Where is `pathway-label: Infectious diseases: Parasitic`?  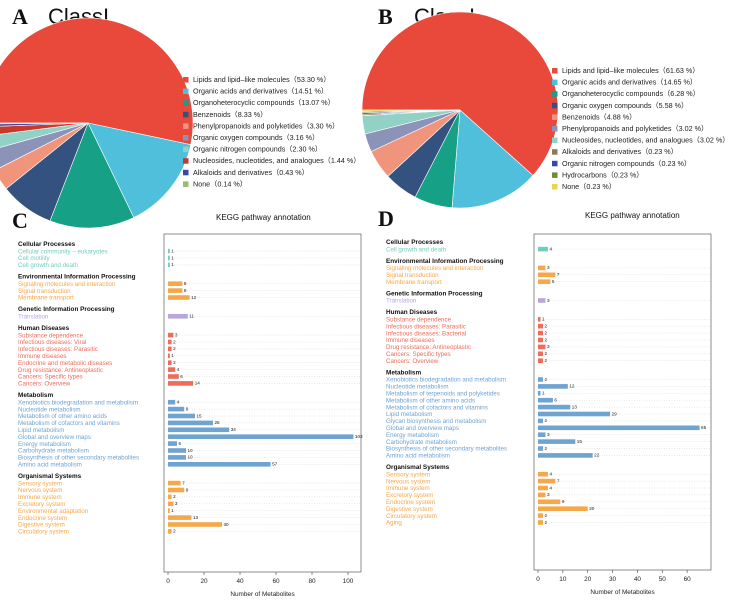
pathway-label: Infectious diseases: Parasitic is located at coordinates (58, 349).